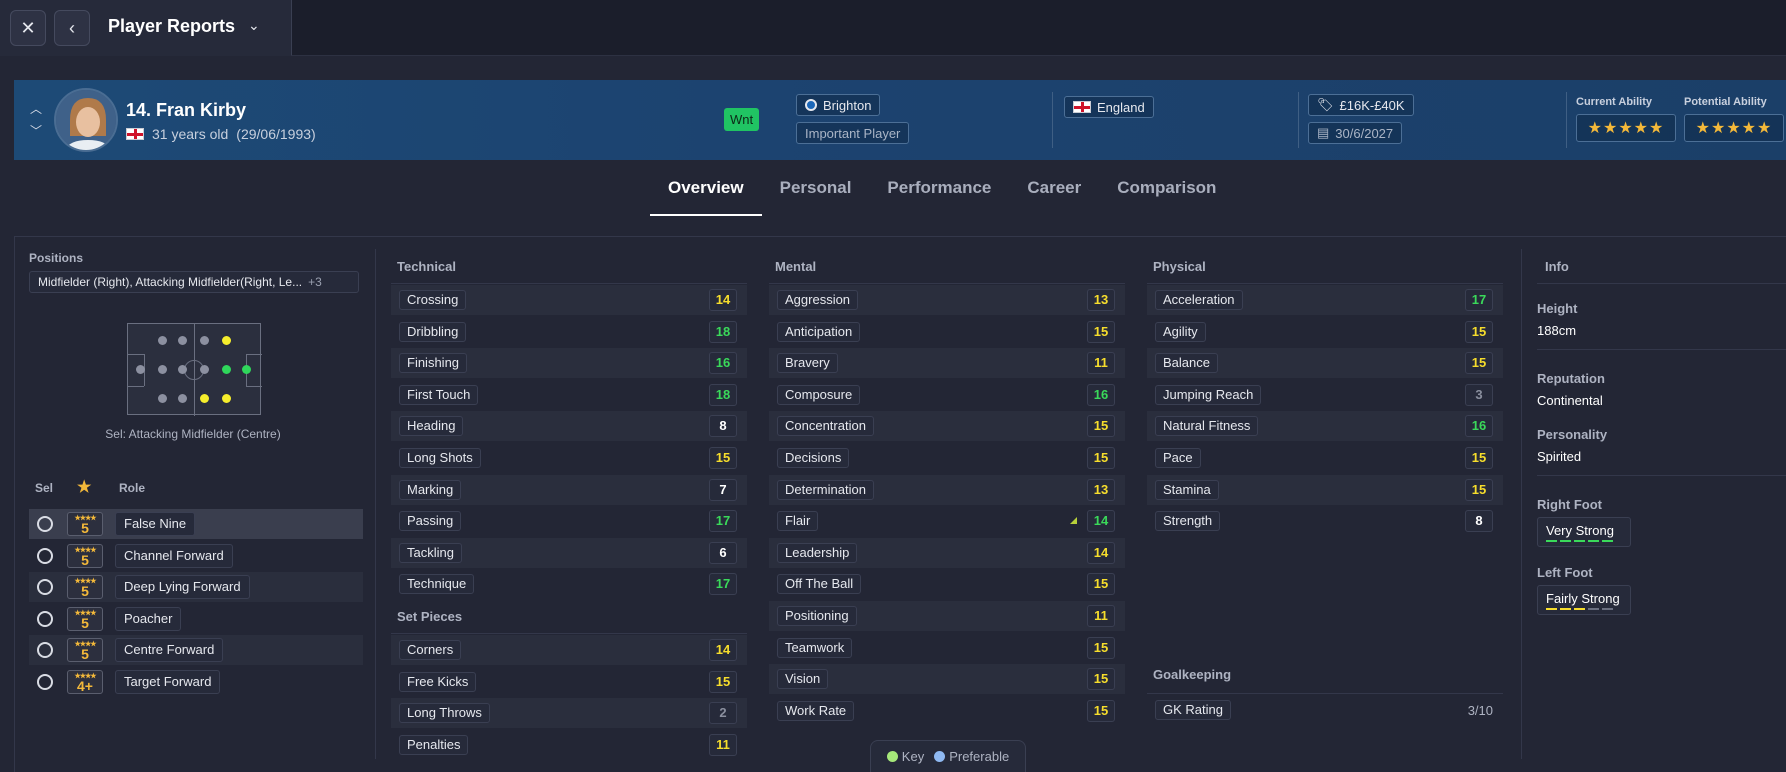 The height and width of the screenshot is (772, 1786). I want to click on back-button: ‹, so click(72, 28).